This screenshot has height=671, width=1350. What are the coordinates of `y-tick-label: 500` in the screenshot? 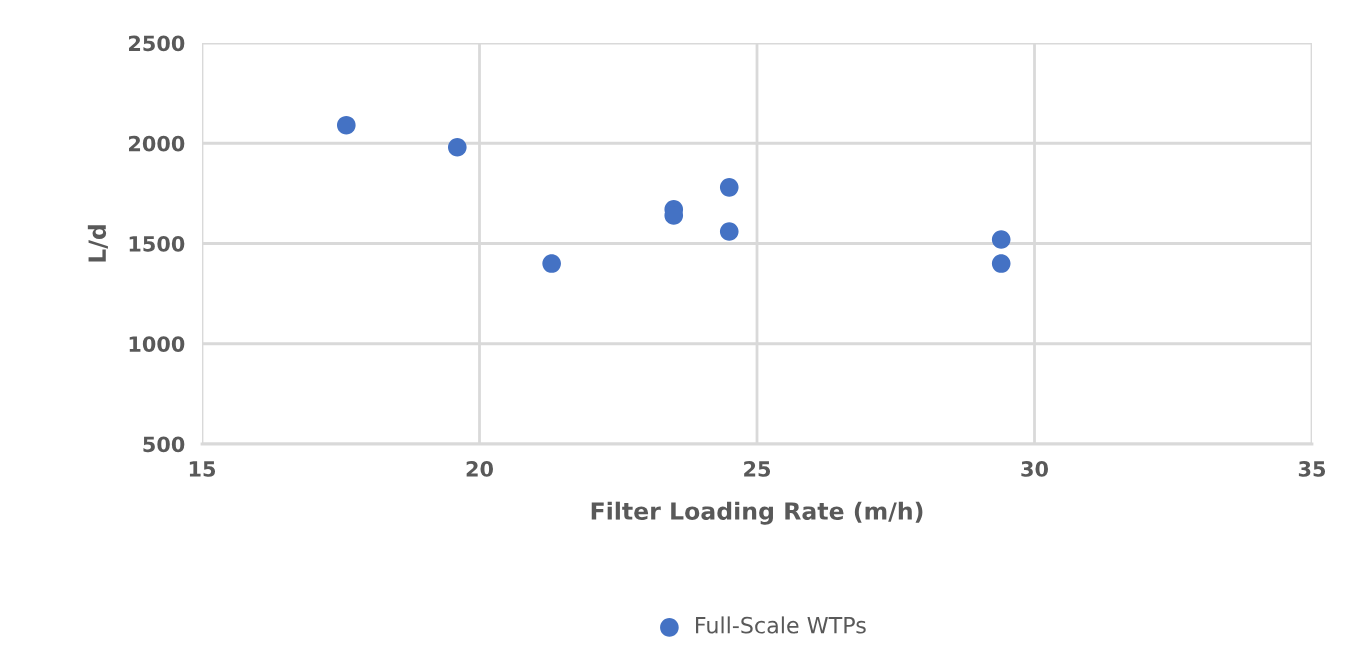 It's located at (164, 444).